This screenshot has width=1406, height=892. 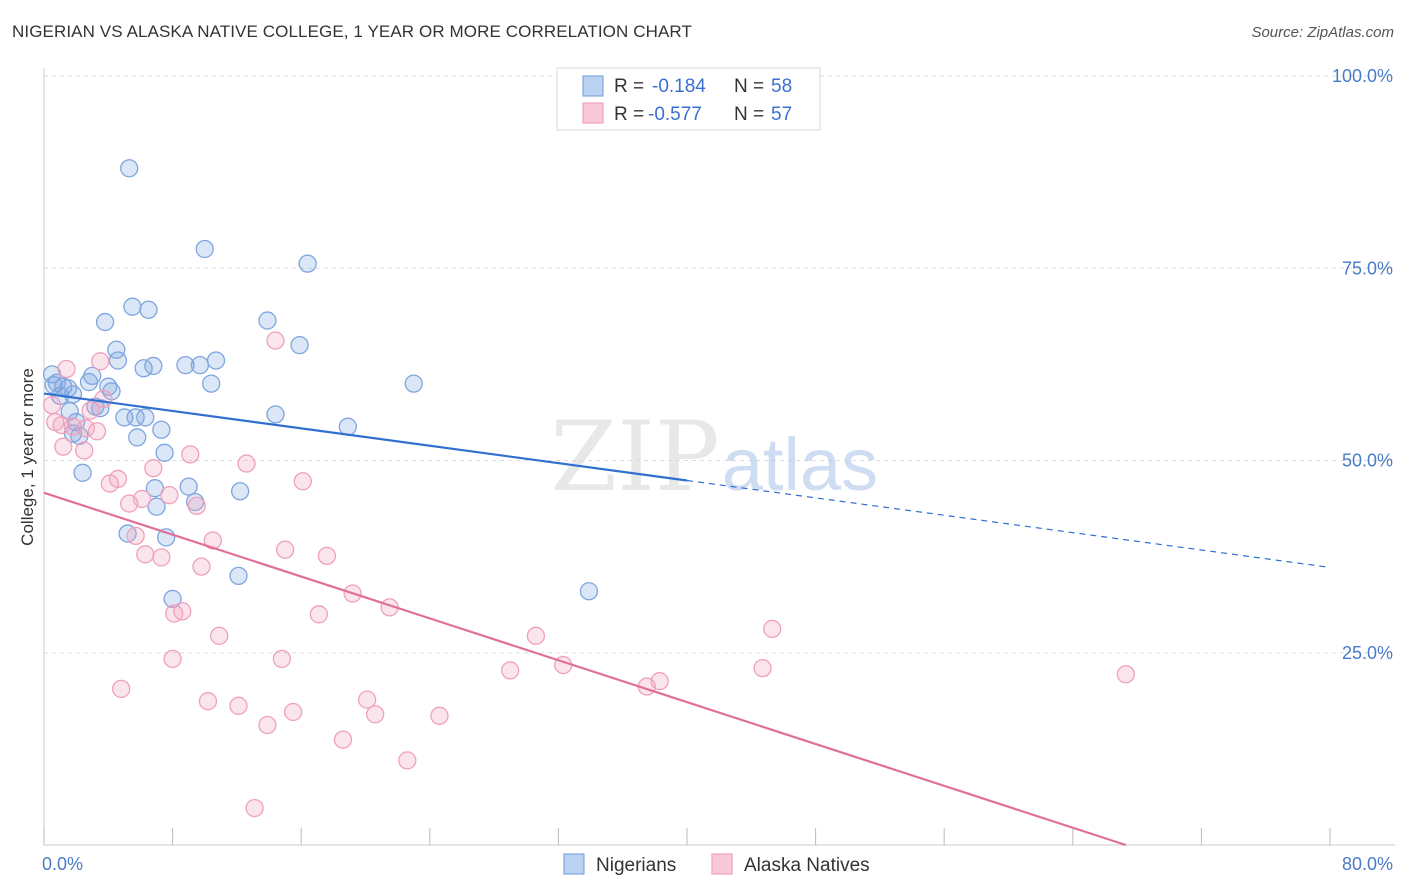 What do you see at coordinates (1367, 461) in the screenshot?
I see `y-tick-label: 50.0%` at bounding box center [1367, 461].